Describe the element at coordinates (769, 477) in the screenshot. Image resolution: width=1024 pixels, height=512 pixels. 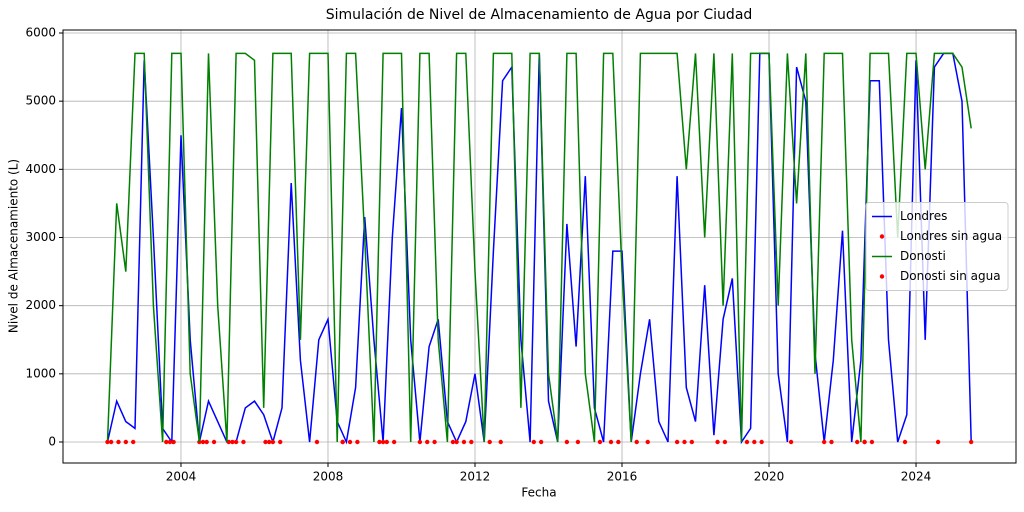
I see `x-tick-label: 2020` at that location.